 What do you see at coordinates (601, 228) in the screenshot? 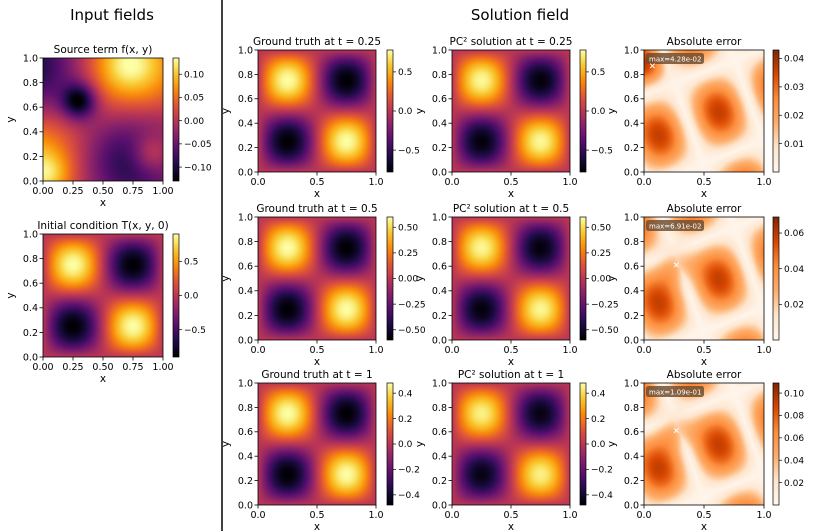
I see `colorbar-tick-label: 0.50` at bounding box center [601, 228].